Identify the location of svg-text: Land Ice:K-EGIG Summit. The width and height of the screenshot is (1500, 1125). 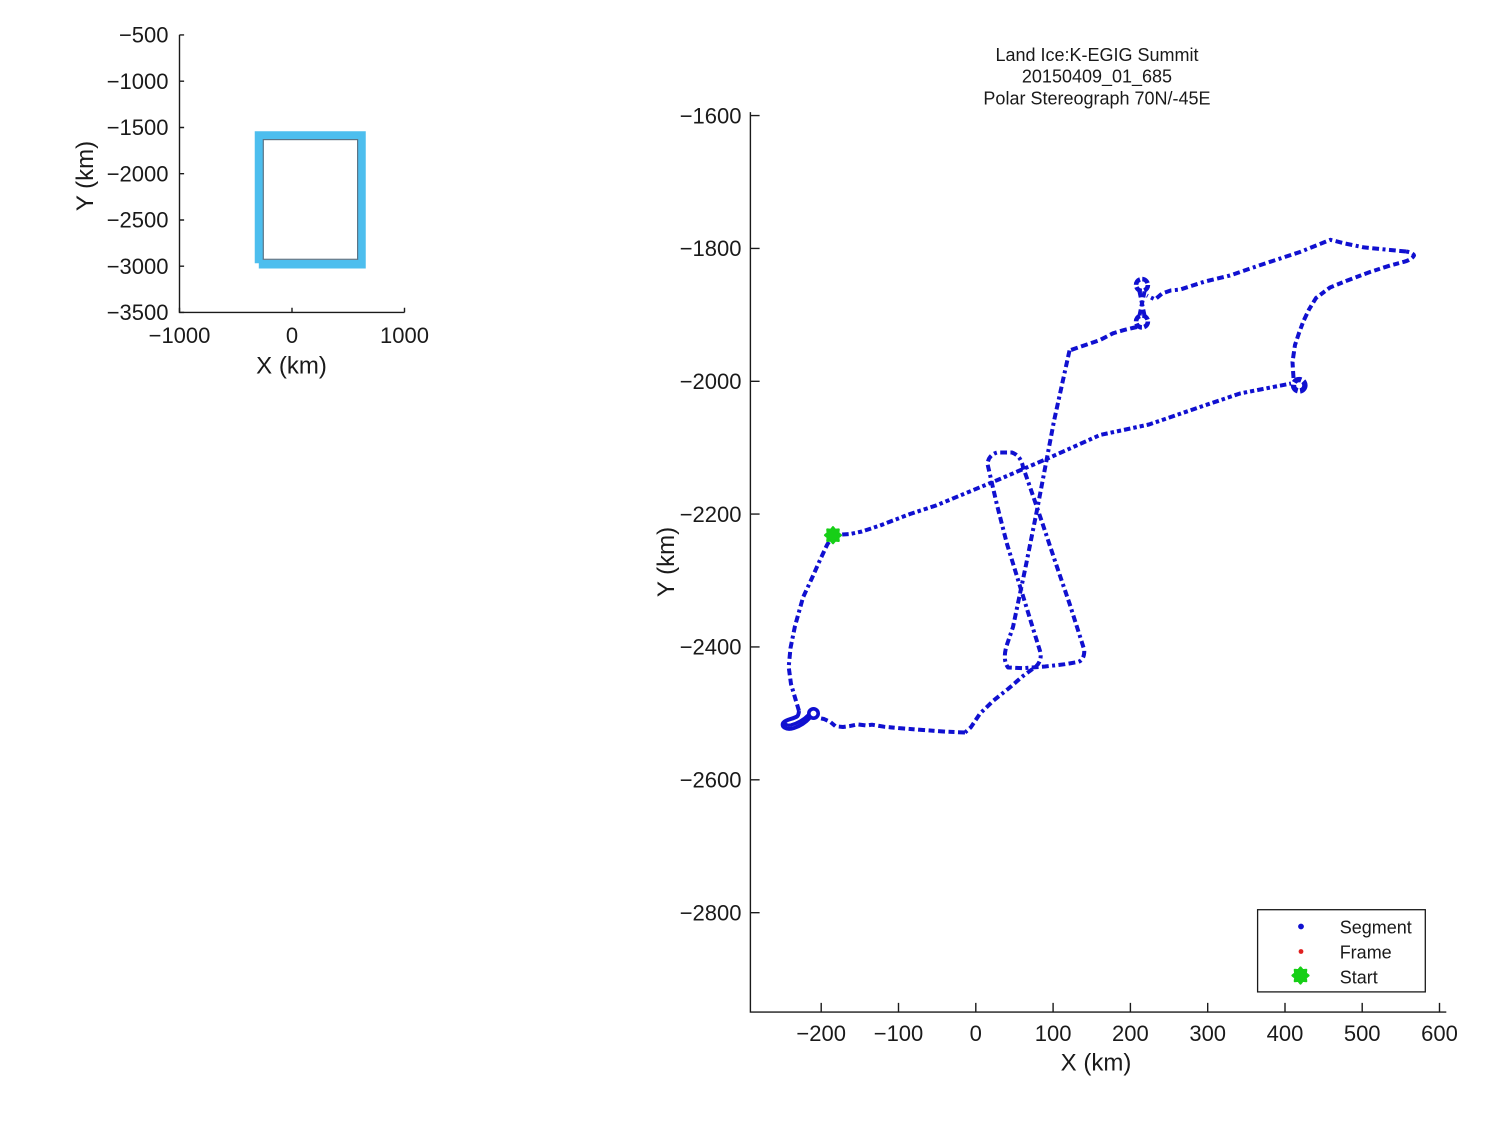
(1096, 55).